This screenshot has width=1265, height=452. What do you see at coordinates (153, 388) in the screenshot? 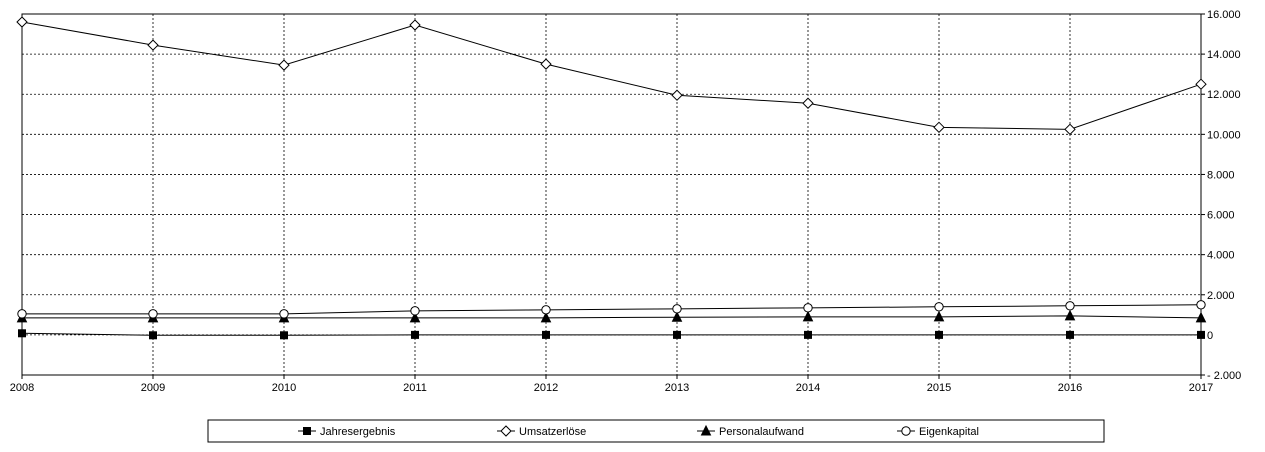
I see `x-tick-label: 2009` at bounding box center [153, 388].